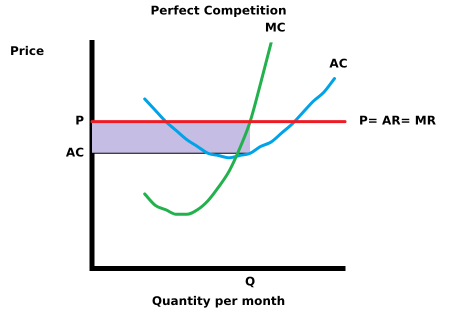  Describe the element at coordinates (75, 152) in the screenshot. I see `text: AC` at that location.